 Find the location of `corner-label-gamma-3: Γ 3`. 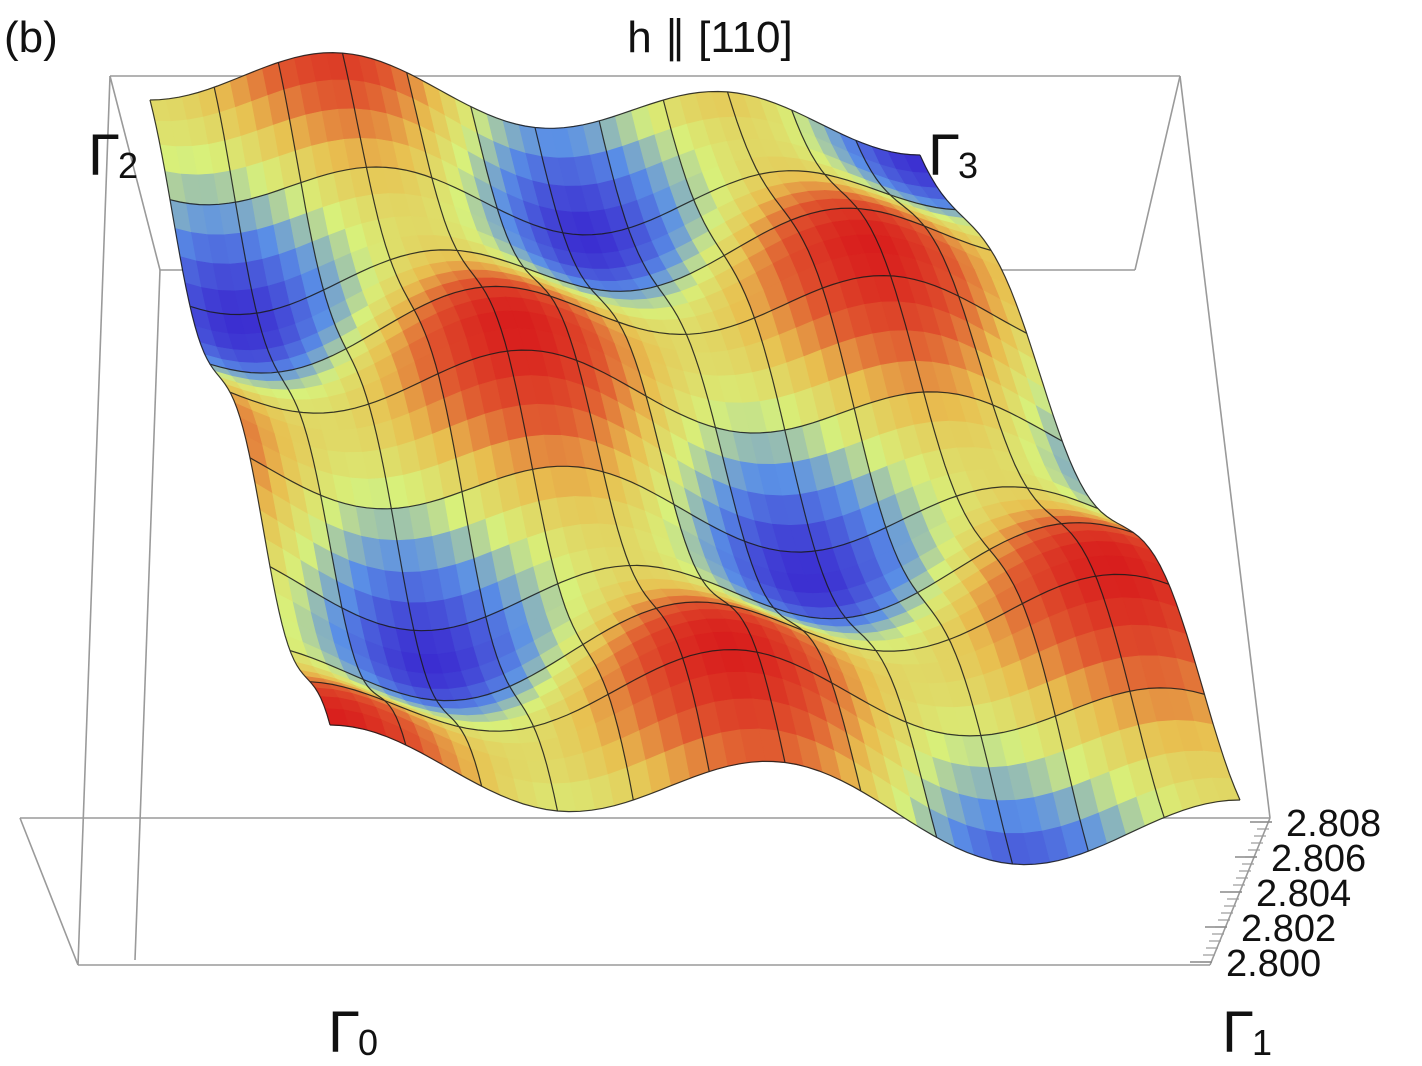

corner-label-gamma-3: Γ 3 is located at coordinates (953, 155).